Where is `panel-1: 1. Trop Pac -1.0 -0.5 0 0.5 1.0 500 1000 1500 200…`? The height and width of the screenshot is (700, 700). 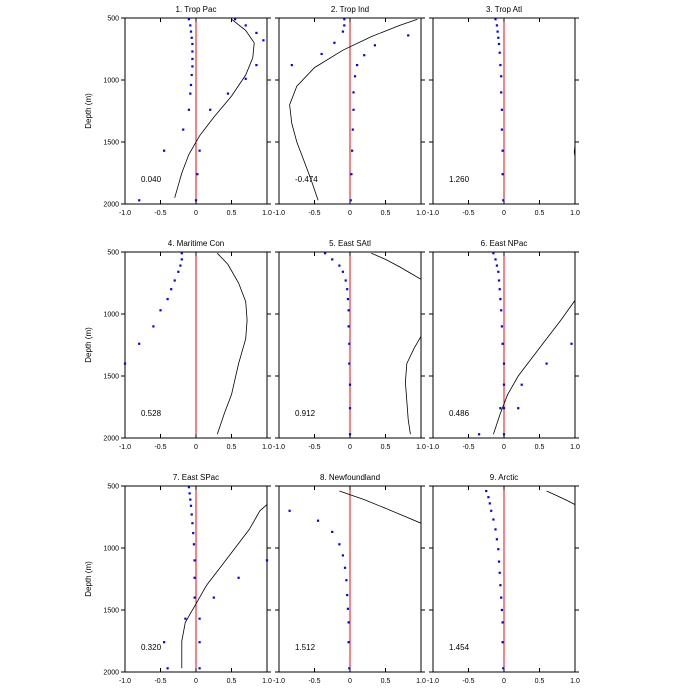 panel-1: 1. Trop Pac -1.0 -0.5 0 0.5 1.0 500 1000 1500 200… is located at coordinates (178, 111).